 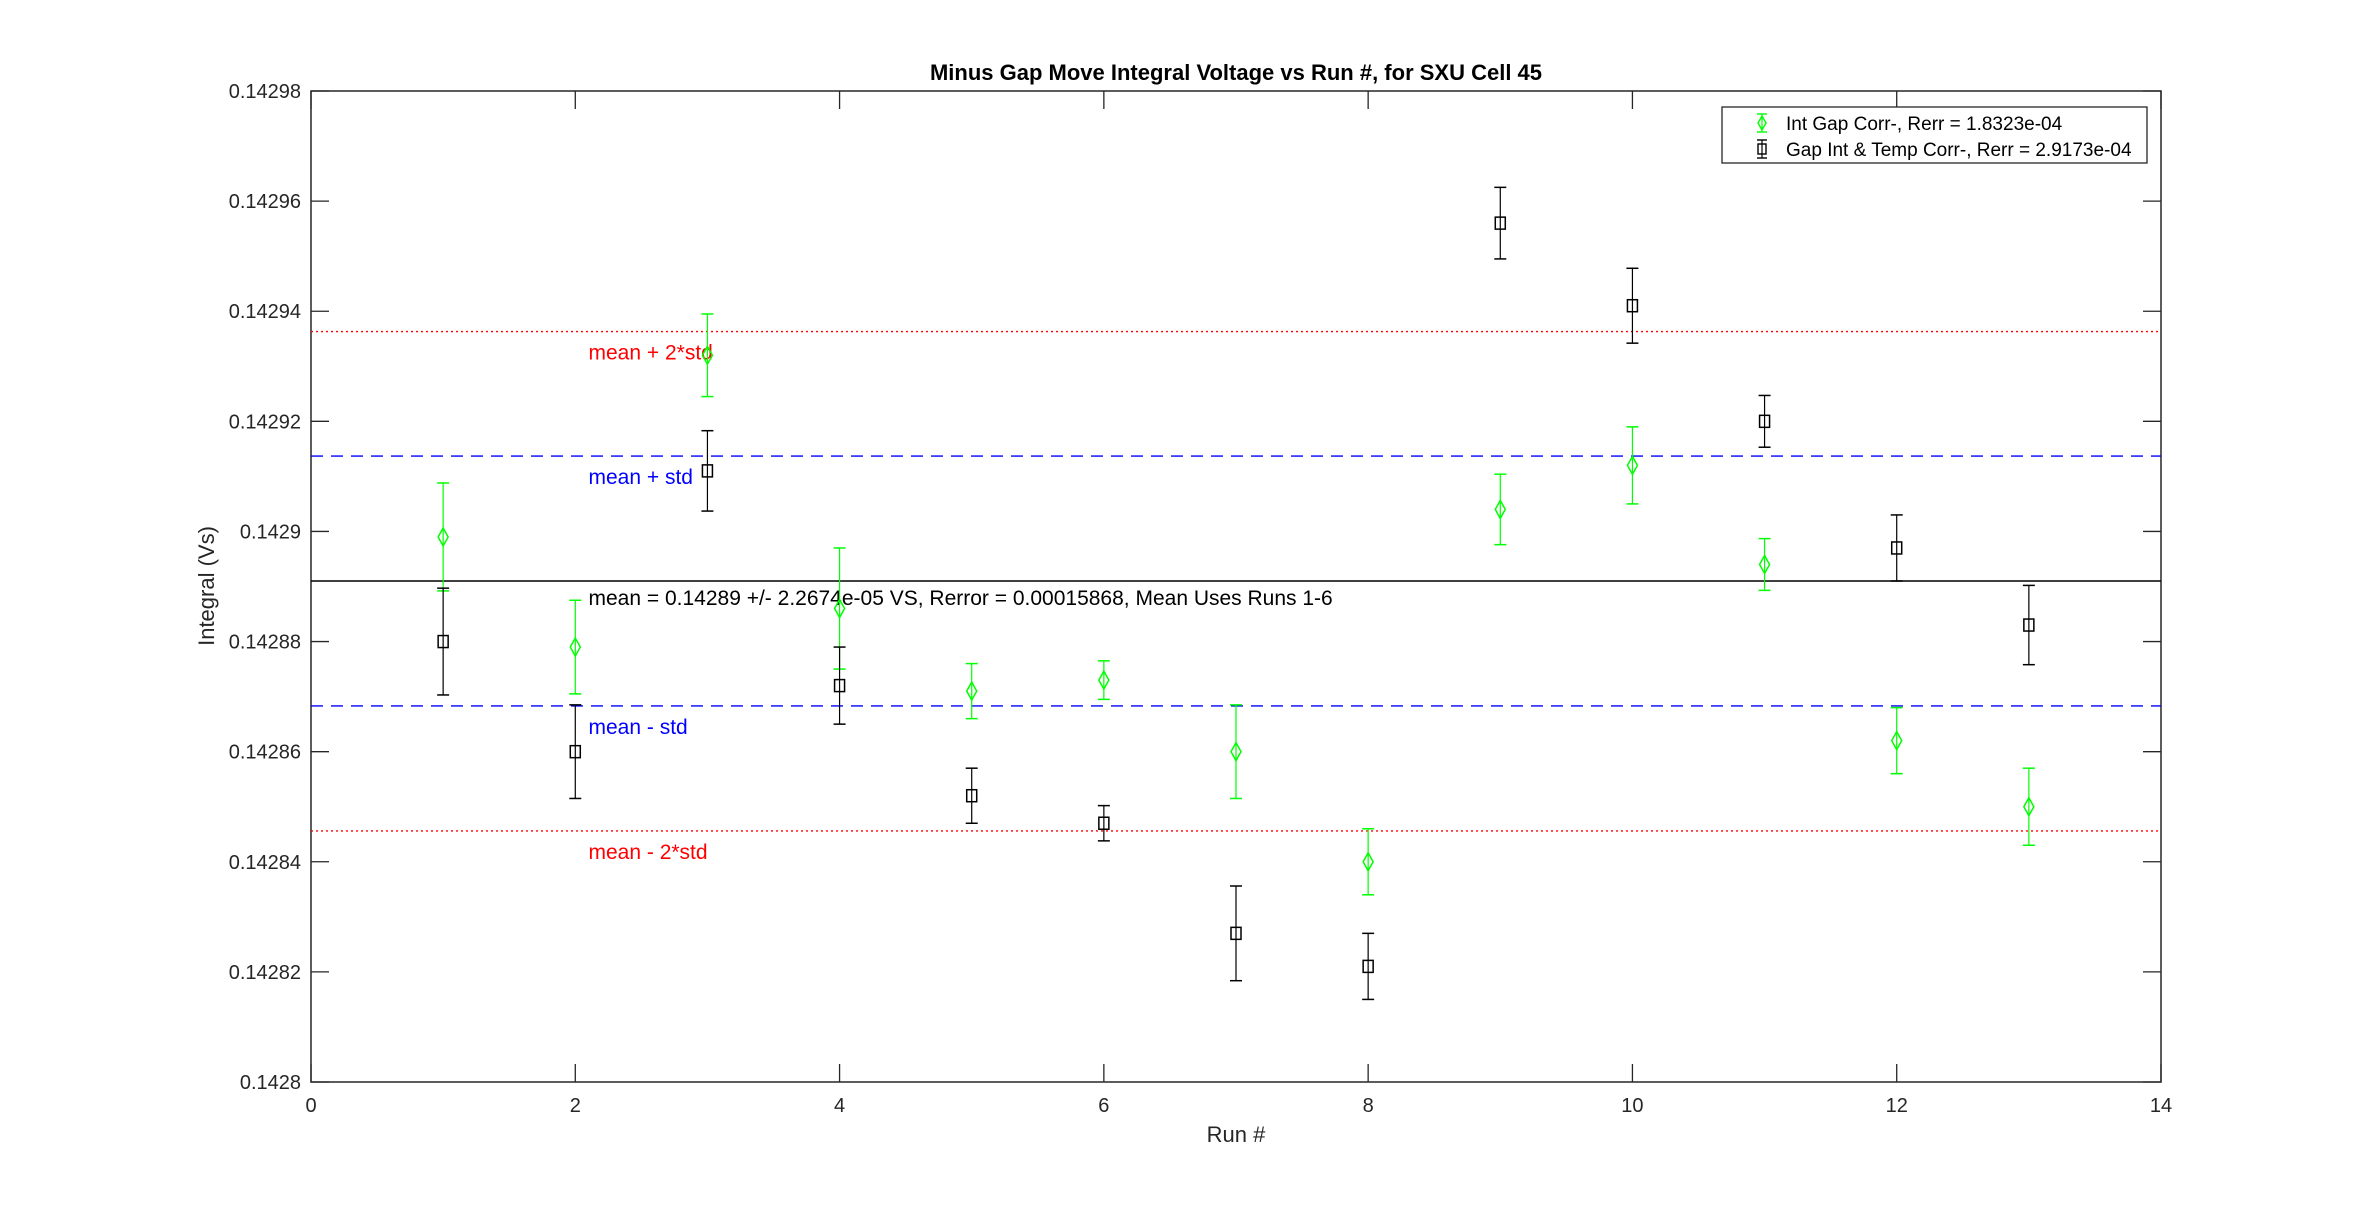 I want to click on y-tick-label: 0.14284, so click(x=265, y=863).